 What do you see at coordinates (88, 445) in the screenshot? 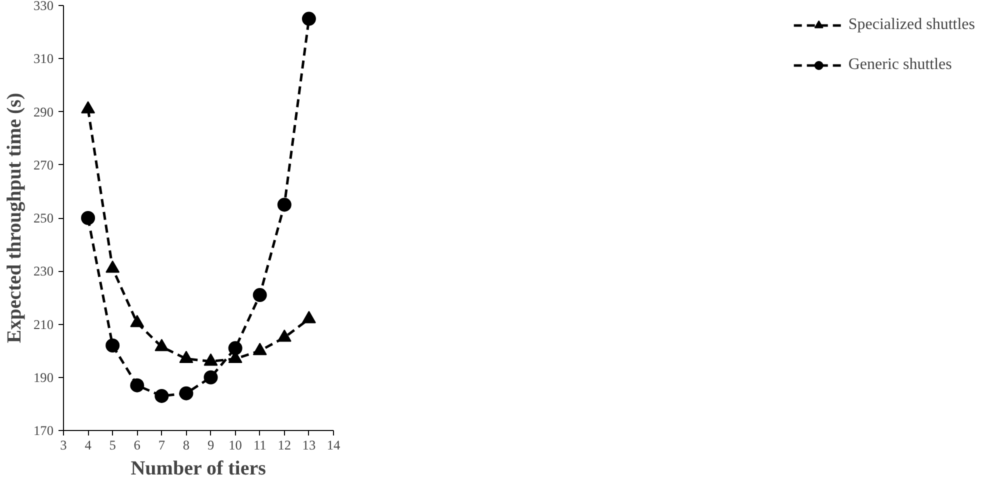
I see `x-tick-label: 4` at bounding box center [88, 445].